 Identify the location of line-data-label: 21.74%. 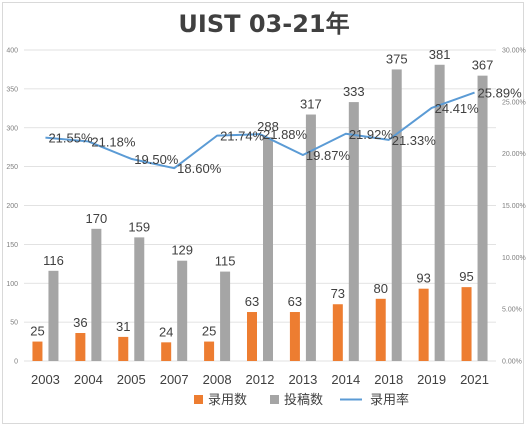
(242, 136).